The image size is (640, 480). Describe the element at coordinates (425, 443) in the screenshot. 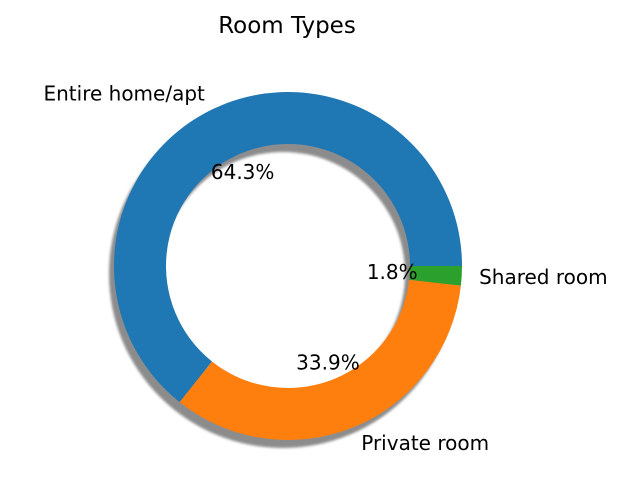

I see `wedge-label-private-room: Private room` at that location.